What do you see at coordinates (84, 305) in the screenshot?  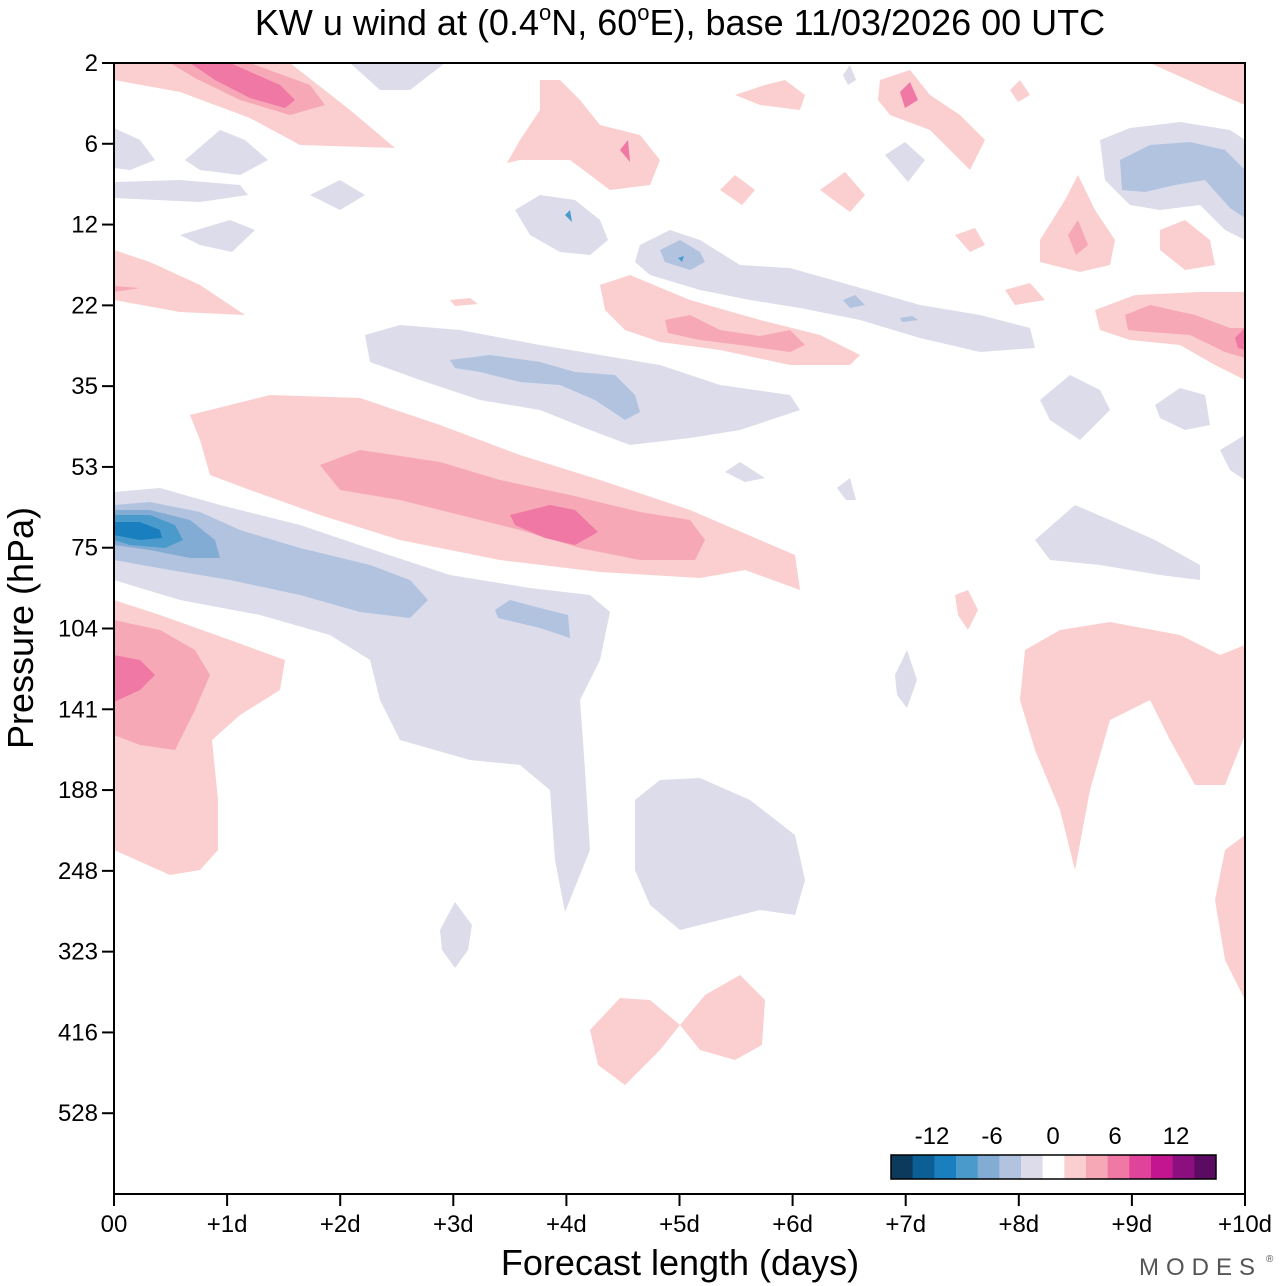 I see `y-tick-label: 22` at bounding box center [84, 305].